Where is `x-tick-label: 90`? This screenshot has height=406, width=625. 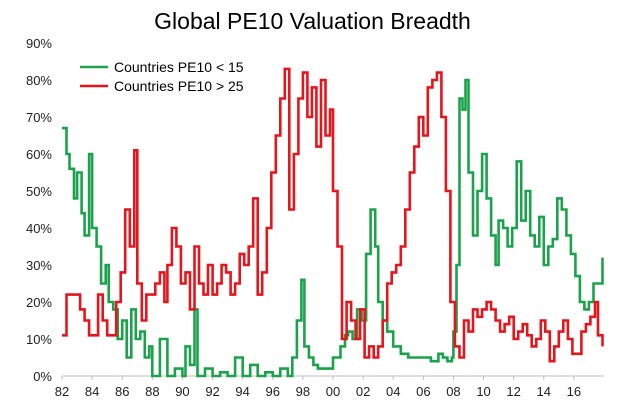
x-tick-label: 90 is located at coordinates (182, 391).